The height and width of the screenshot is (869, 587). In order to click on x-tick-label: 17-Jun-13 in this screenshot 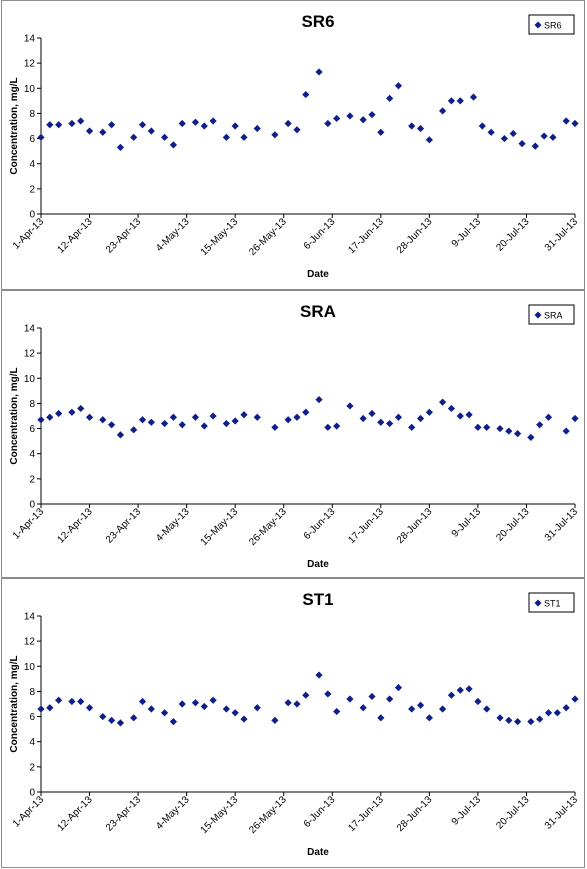, I will do `click(366, 236)`.